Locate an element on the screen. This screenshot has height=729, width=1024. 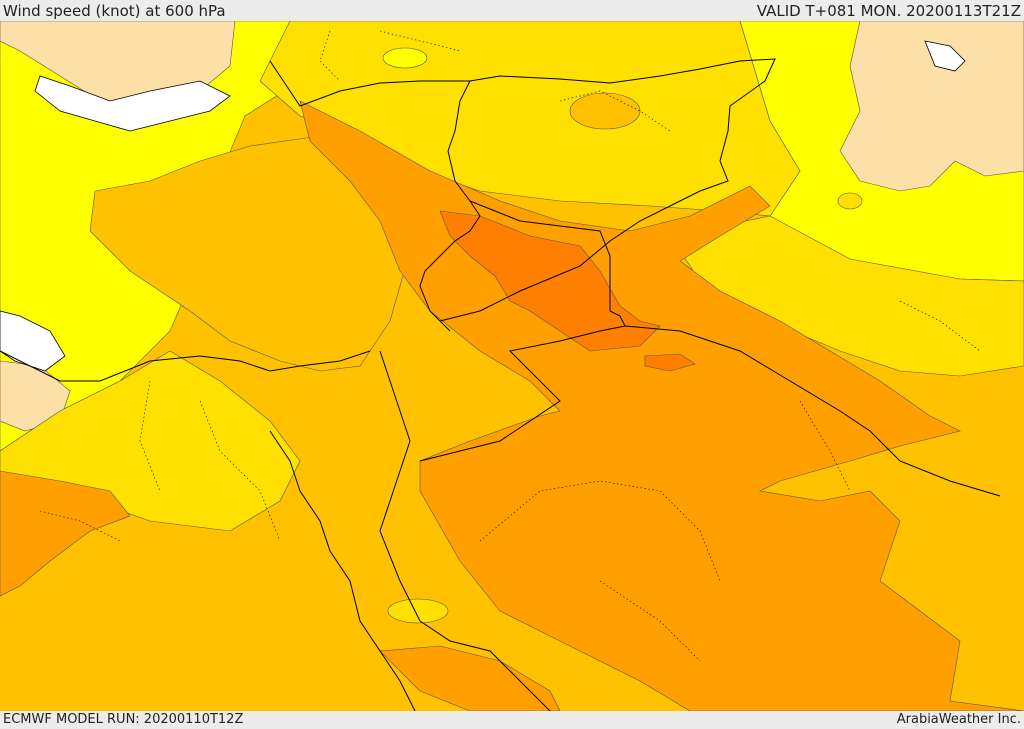
footer-bar is located at coordinates (512, 720).